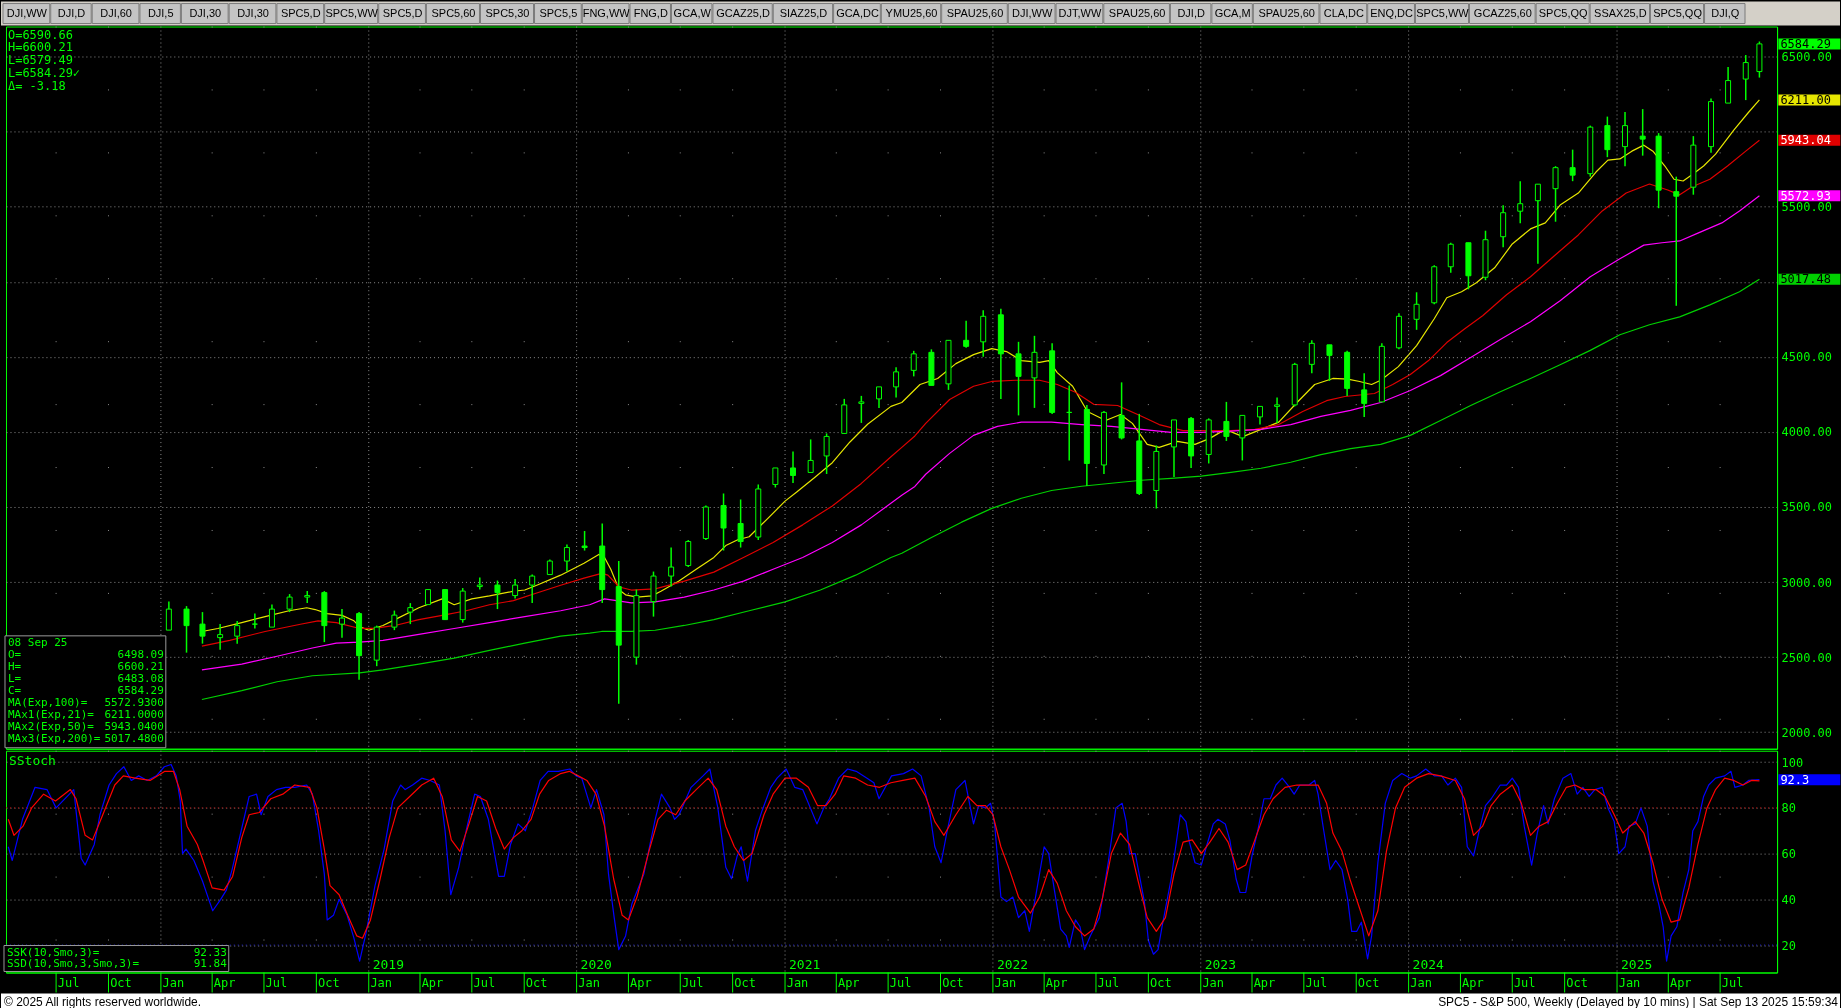 The height and width of the screenshot is (1008, 1841). Describe the element at coordinates (1807, 507) in the screenshot. I see `y-tick-label: 3500.00` at that location.